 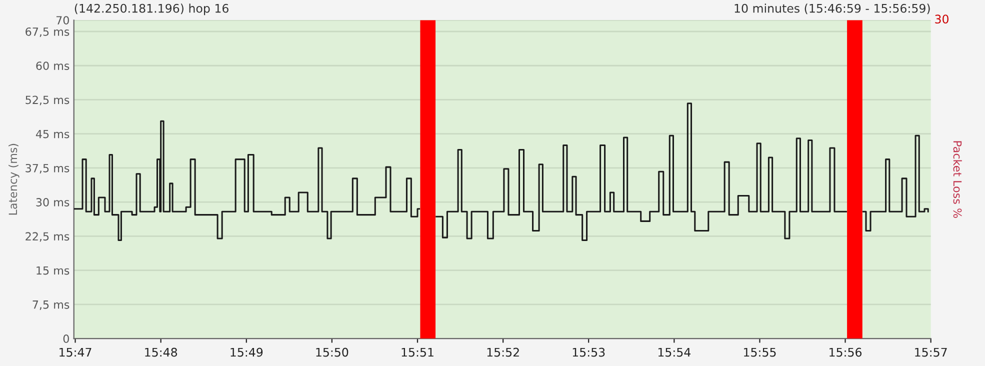 What do you see at coordinates (674, 352) in the screenshot?
I see `x-tick-label: 15:54` at bounding box center [674, 352].